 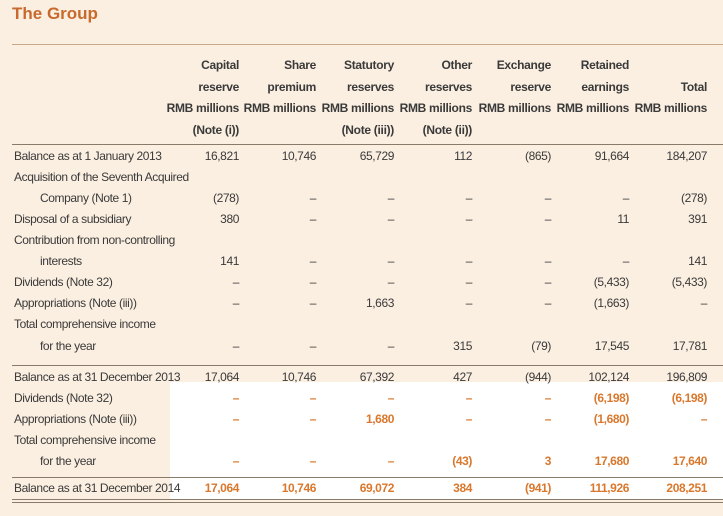 I want to click on table-row: Total comprehensive income, so click(x=361, y=324).